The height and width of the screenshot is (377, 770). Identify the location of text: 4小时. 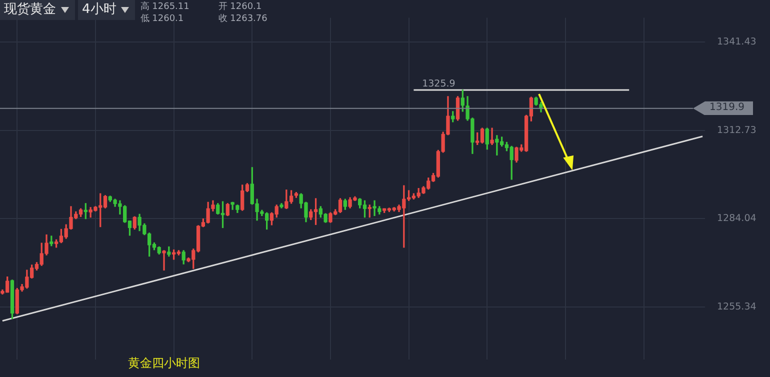
(99, 10).